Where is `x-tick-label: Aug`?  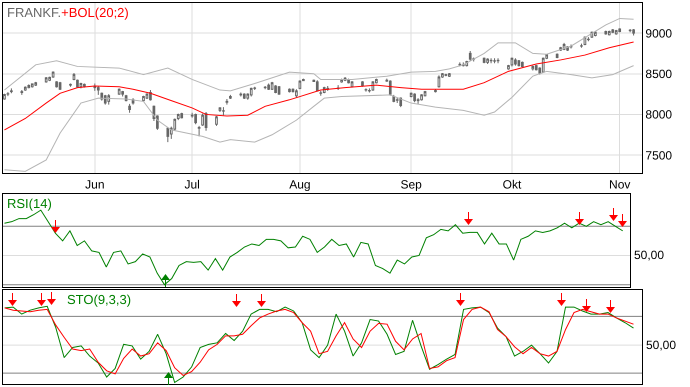
x-tick-label: Aug is located at coordinates (300, 184).